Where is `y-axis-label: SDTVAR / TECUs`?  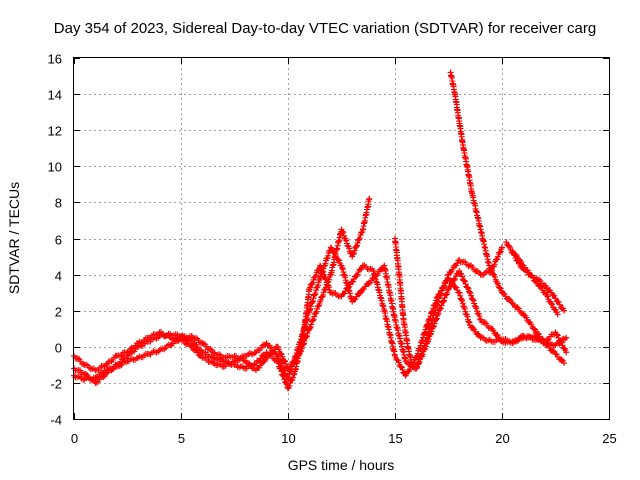 y-axis-label: SDTVAR / TECUs is located at coordinates (14, 238).